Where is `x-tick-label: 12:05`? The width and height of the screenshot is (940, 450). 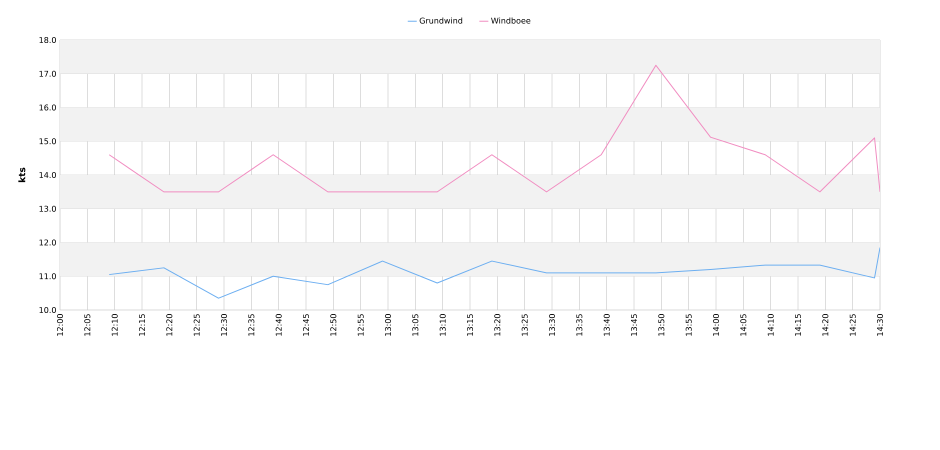 x-tick-label: 12:05 is located at coordinates (87, 325).